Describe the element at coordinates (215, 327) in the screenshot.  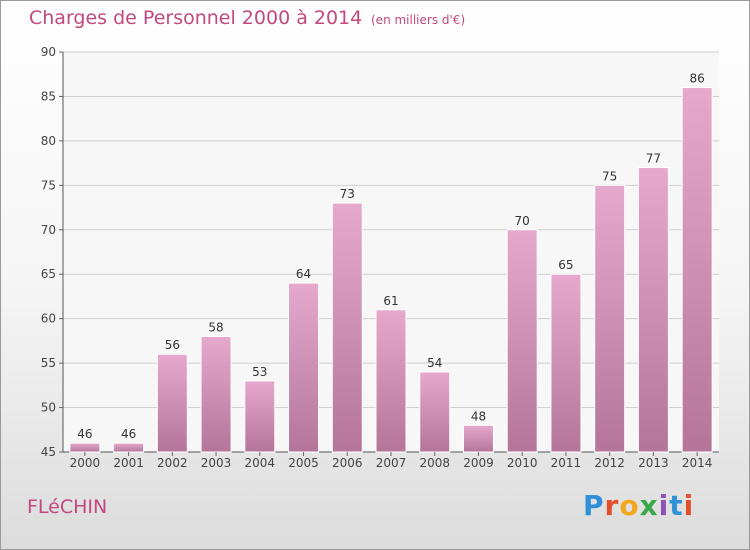
I see `data-label: 58` at that location.